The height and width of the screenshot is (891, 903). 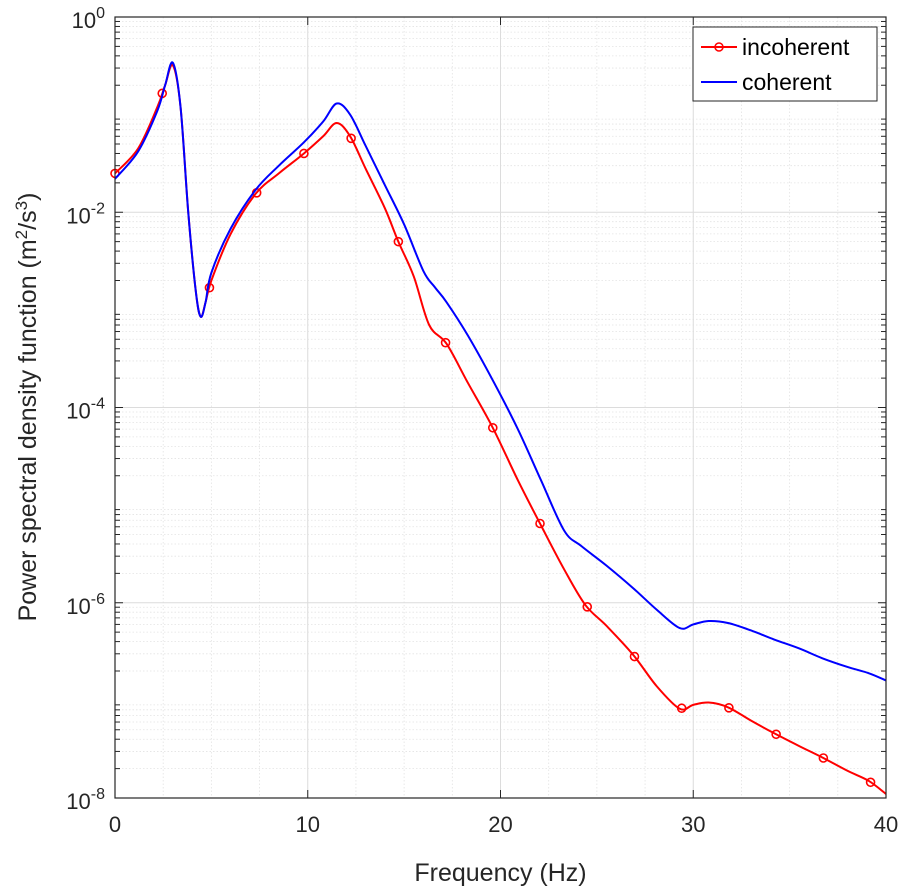 I want to click on y-tick-label-exponent: -4, so click(x=98, y=404).